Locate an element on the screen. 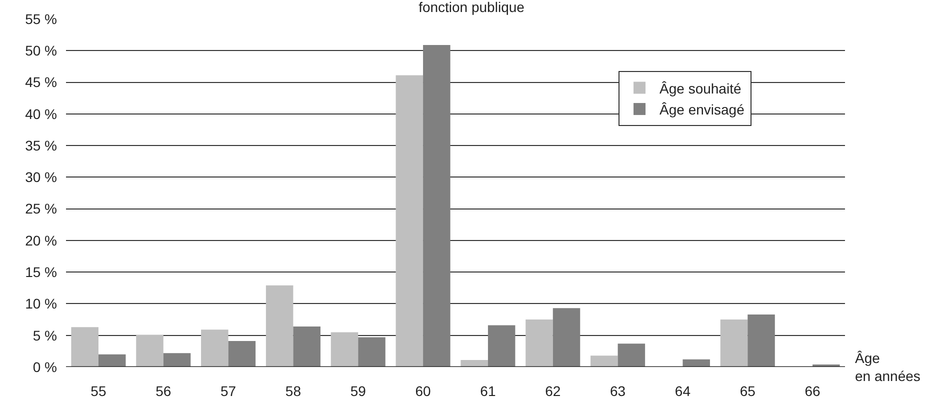  x-tick-label: 56 is located at coordinates (164, 391).